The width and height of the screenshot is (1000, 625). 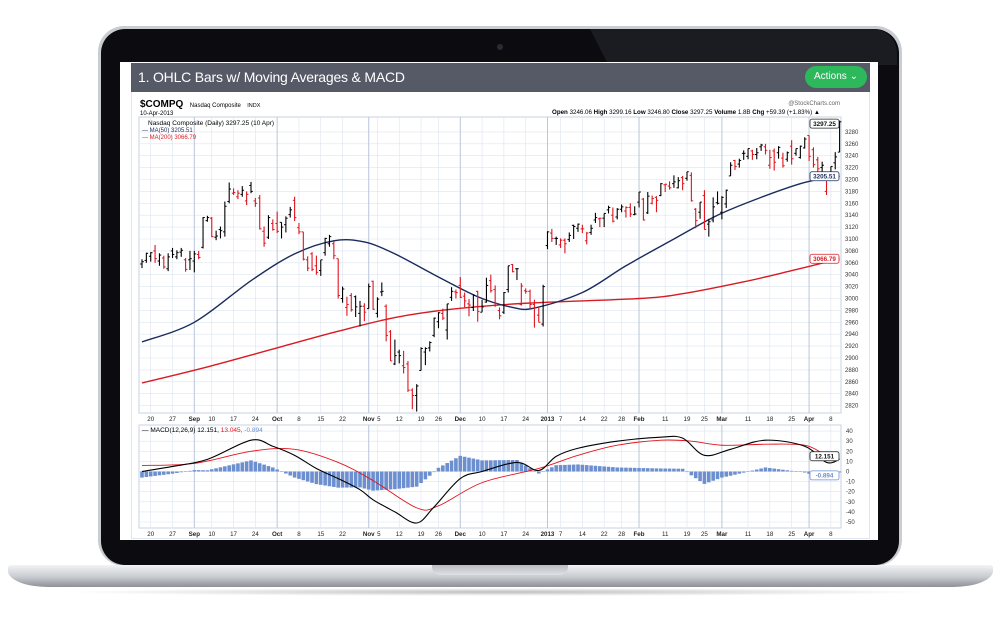 I want to click on price-tick-label: 3040, so click(x=852, y=276).